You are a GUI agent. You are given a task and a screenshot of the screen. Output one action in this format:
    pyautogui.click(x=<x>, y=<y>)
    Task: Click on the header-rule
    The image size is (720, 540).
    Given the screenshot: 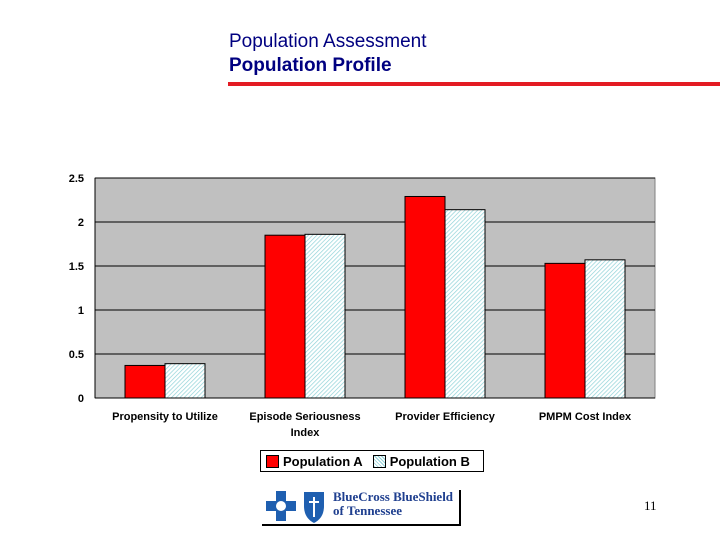 What is the action you would take?
    pyautogui.click(x=474, y=84)
    